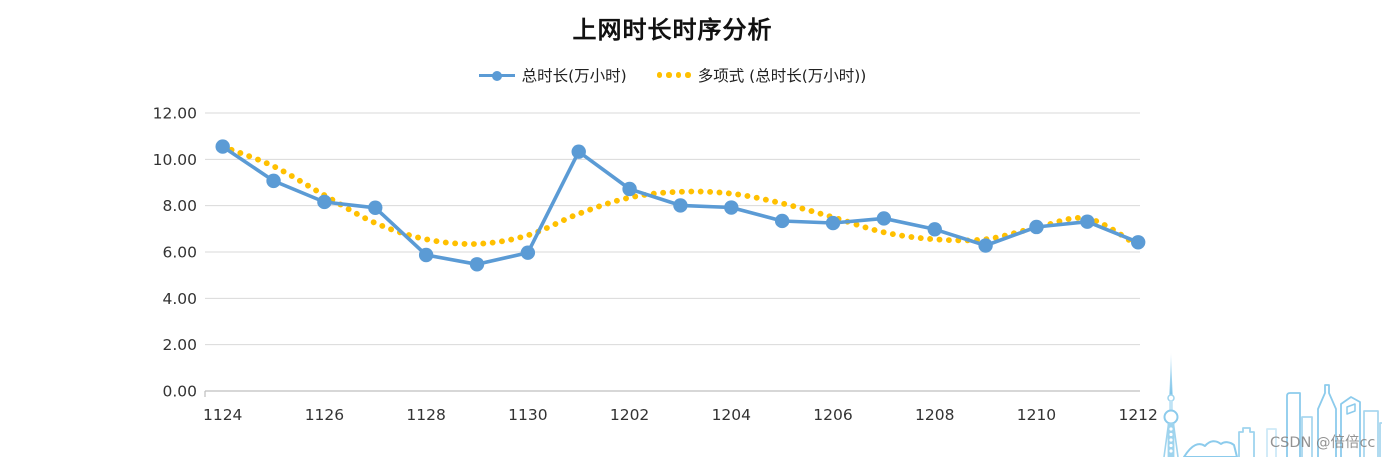 This screenshot has height=457, width=1382. I want to click on y-axis-tick-label: 2.00, so click(179, 345).